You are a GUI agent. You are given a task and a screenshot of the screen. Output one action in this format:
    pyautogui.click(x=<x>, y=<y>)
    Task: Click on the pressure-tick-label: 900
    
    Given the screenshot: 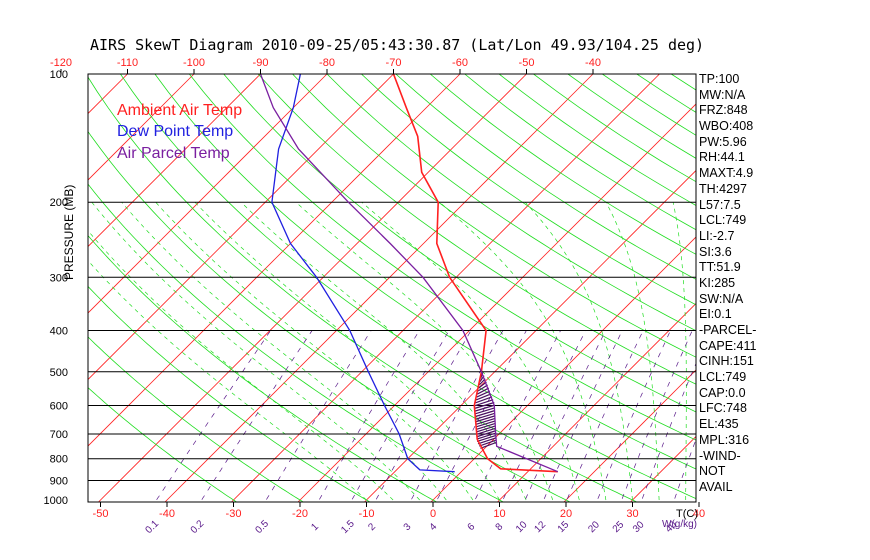 What is the action you would take?
    pyautogui.click(x=59, y=482)
    